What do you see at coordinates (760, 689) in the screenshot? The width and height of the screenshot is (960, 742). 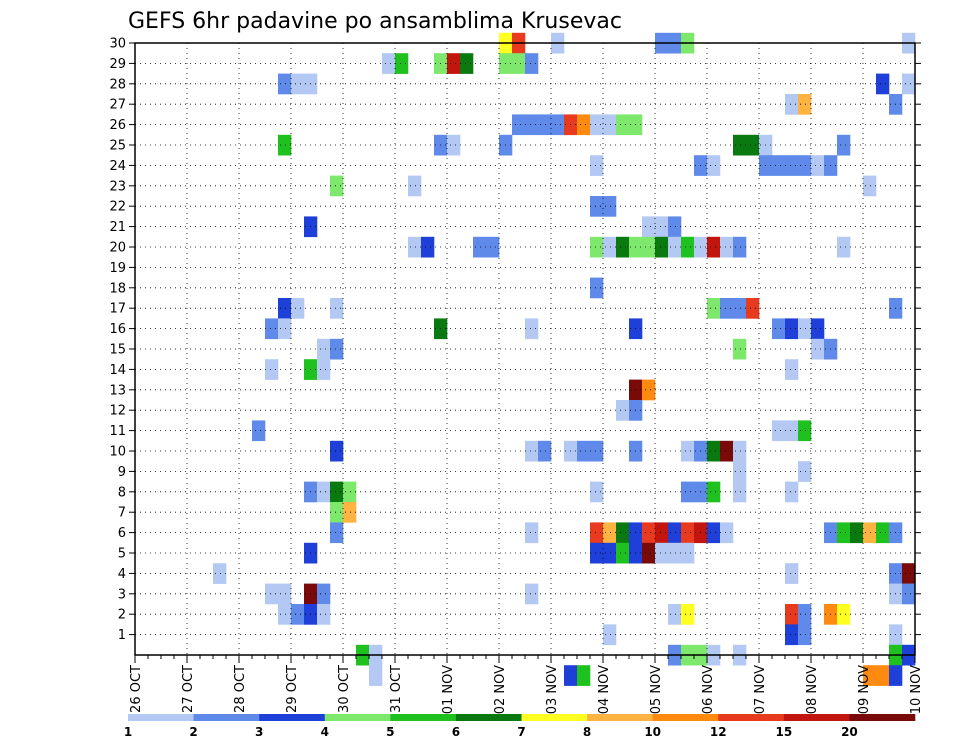 I see `x-tick-label: 07 NOV` at bounding box center [760, 689].